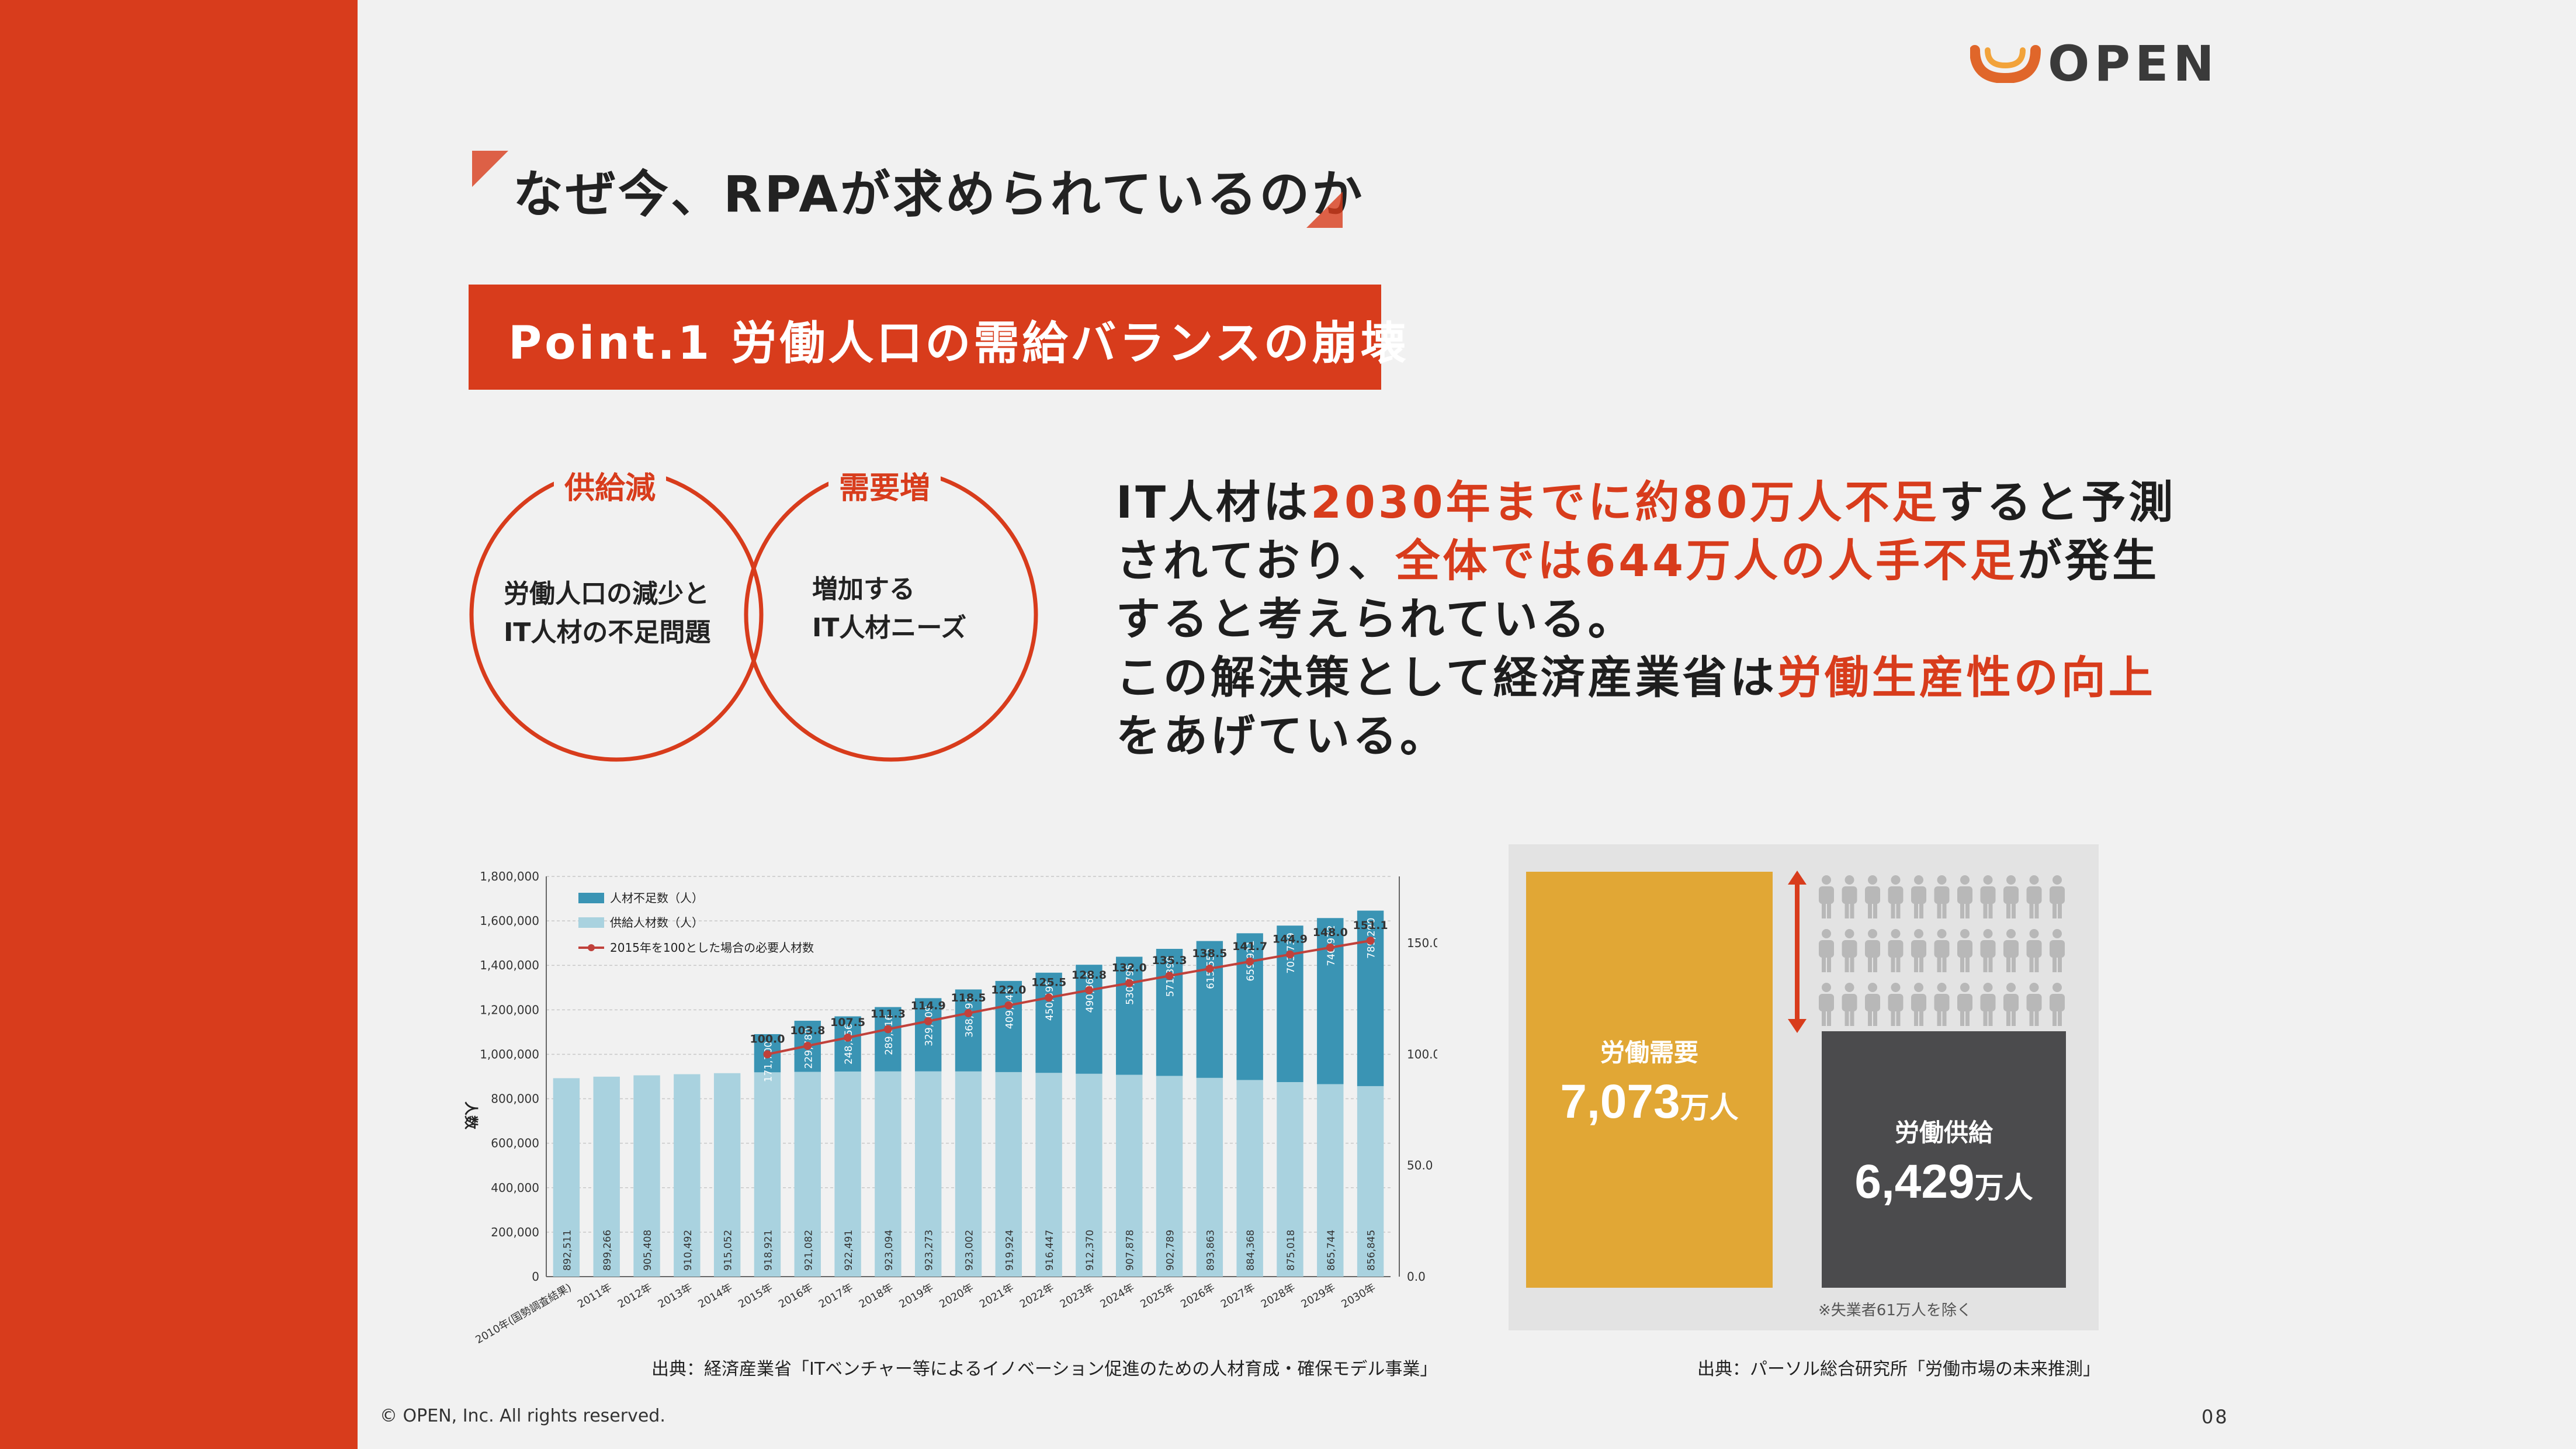  Describe the element at coordinates (1318, 1296) in the screenshot. I see `x-tick-label: 2029年` at that location.